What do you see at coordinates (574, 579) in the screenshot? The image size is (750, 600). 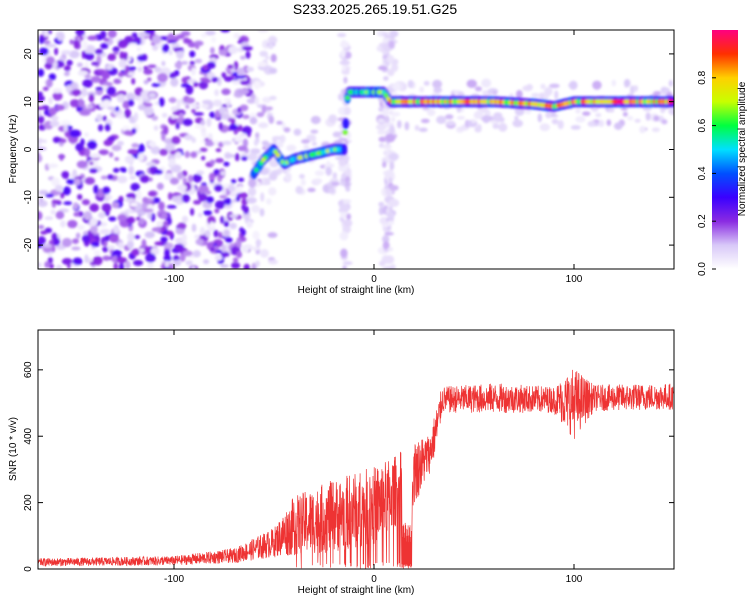 I see `snr-xtick-label: 100` at bounding box center [574, 579].